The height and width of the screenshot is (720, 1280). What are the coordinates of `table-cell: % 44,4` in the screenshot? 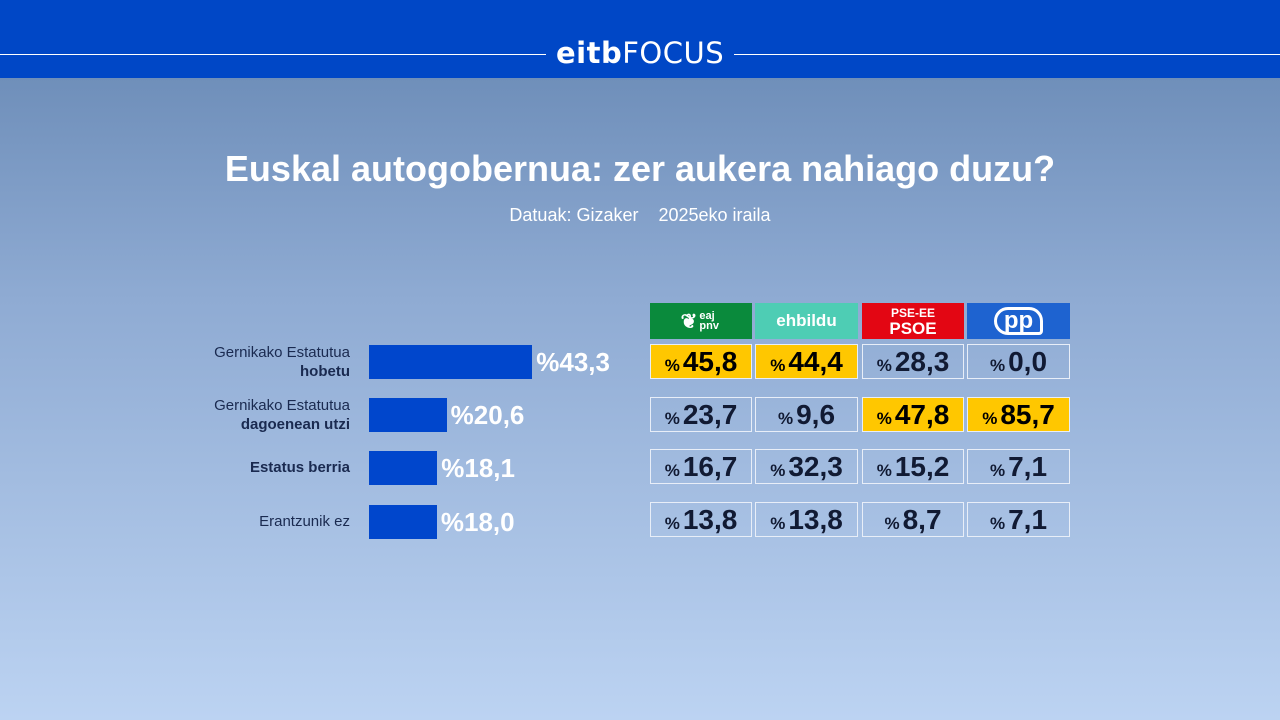 It's located at (806, 361).